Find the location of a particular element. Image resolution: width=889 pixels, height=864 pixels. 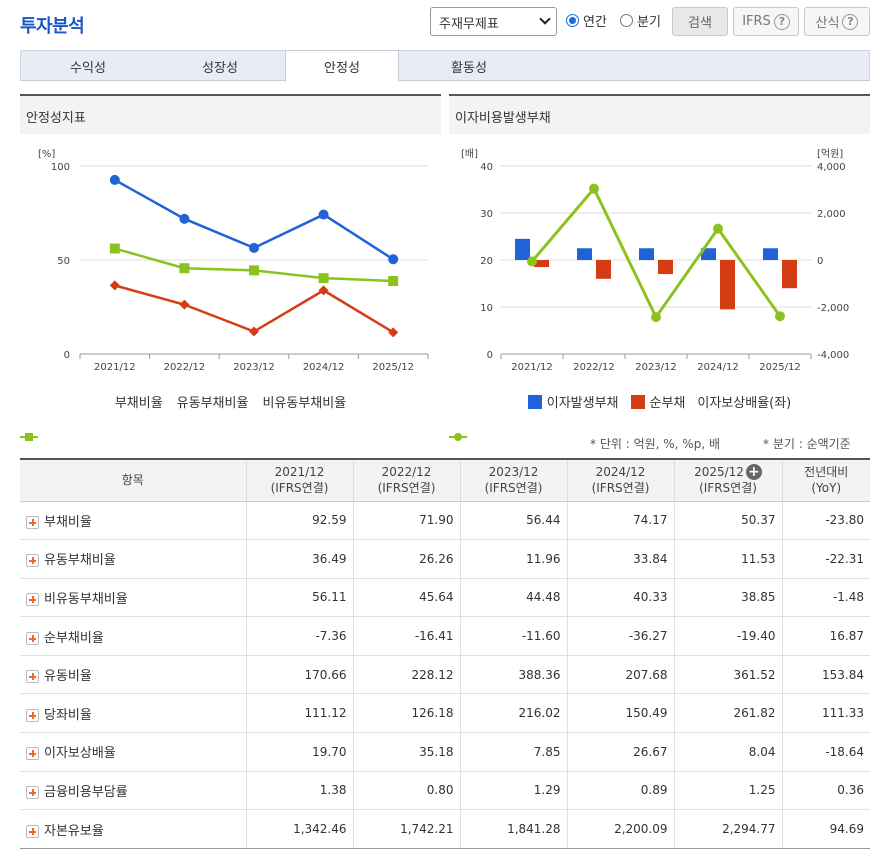

y-tick-label-left: 0 is located at coordinates (490, 355).